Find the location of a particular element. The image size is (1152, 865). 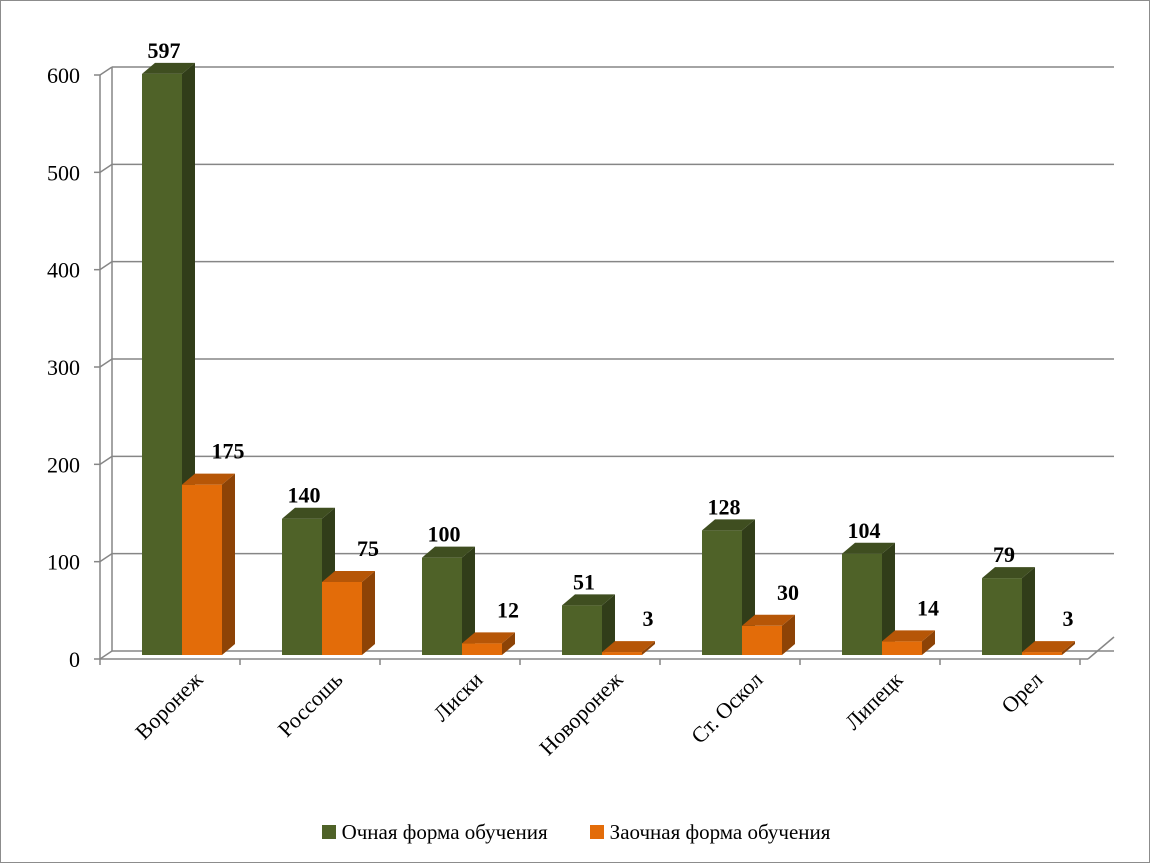

y-tick-label: 400 is located at coordinates (63, 270).